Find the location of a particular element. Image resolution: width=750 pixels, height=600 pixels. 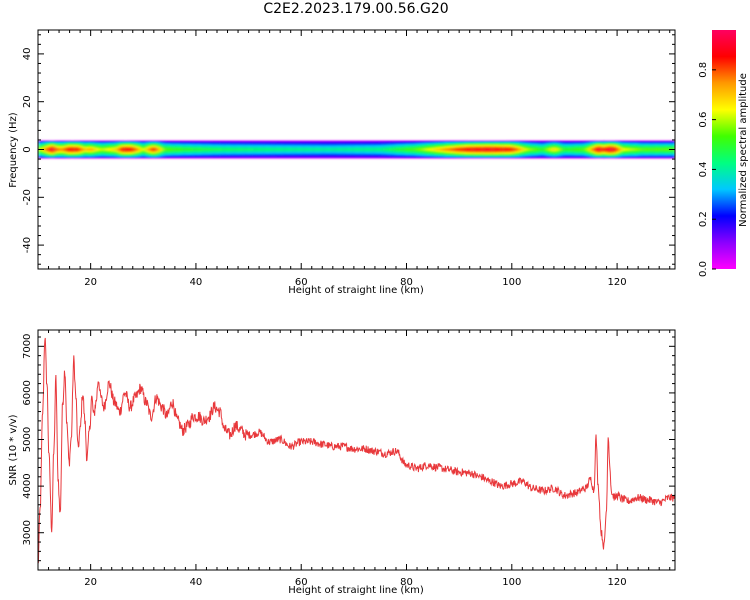

x-tick-label: 80 is located at coordinates (406, 282).